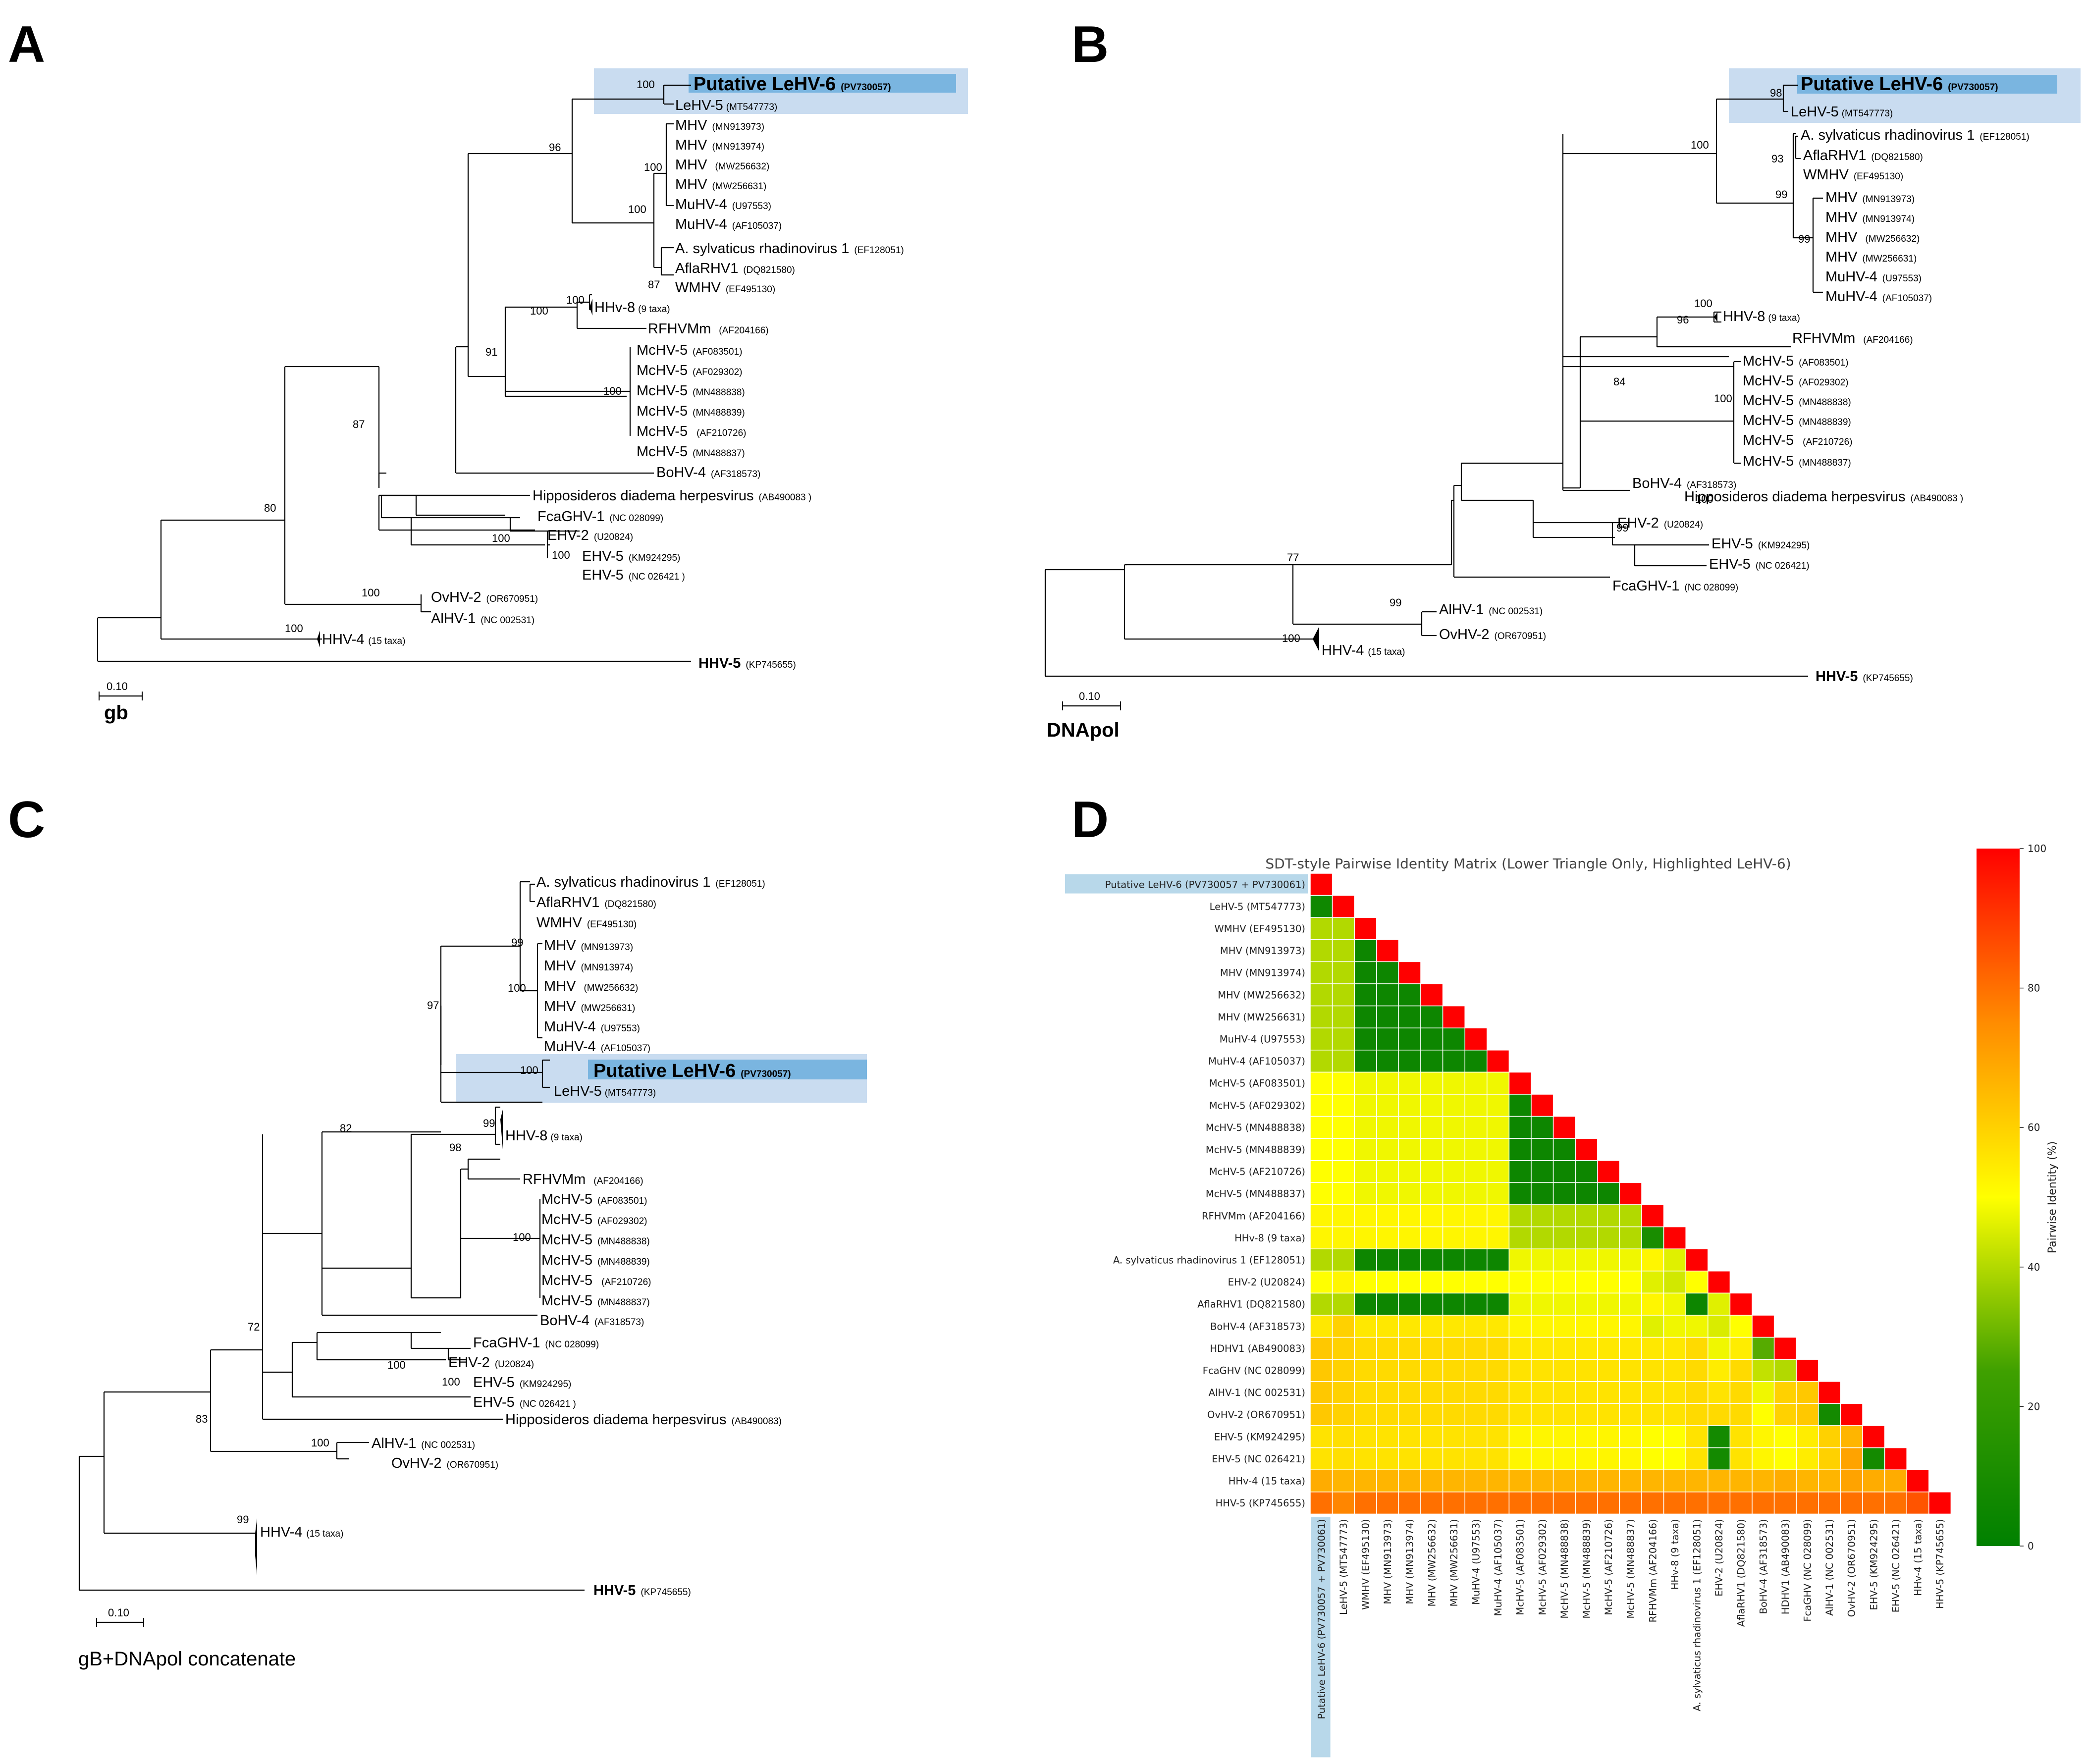 This screenshot has height=1764, width=2086. I want to click on heatmap-row-label: EHV-2 (U20824), so click(1266, 1283).